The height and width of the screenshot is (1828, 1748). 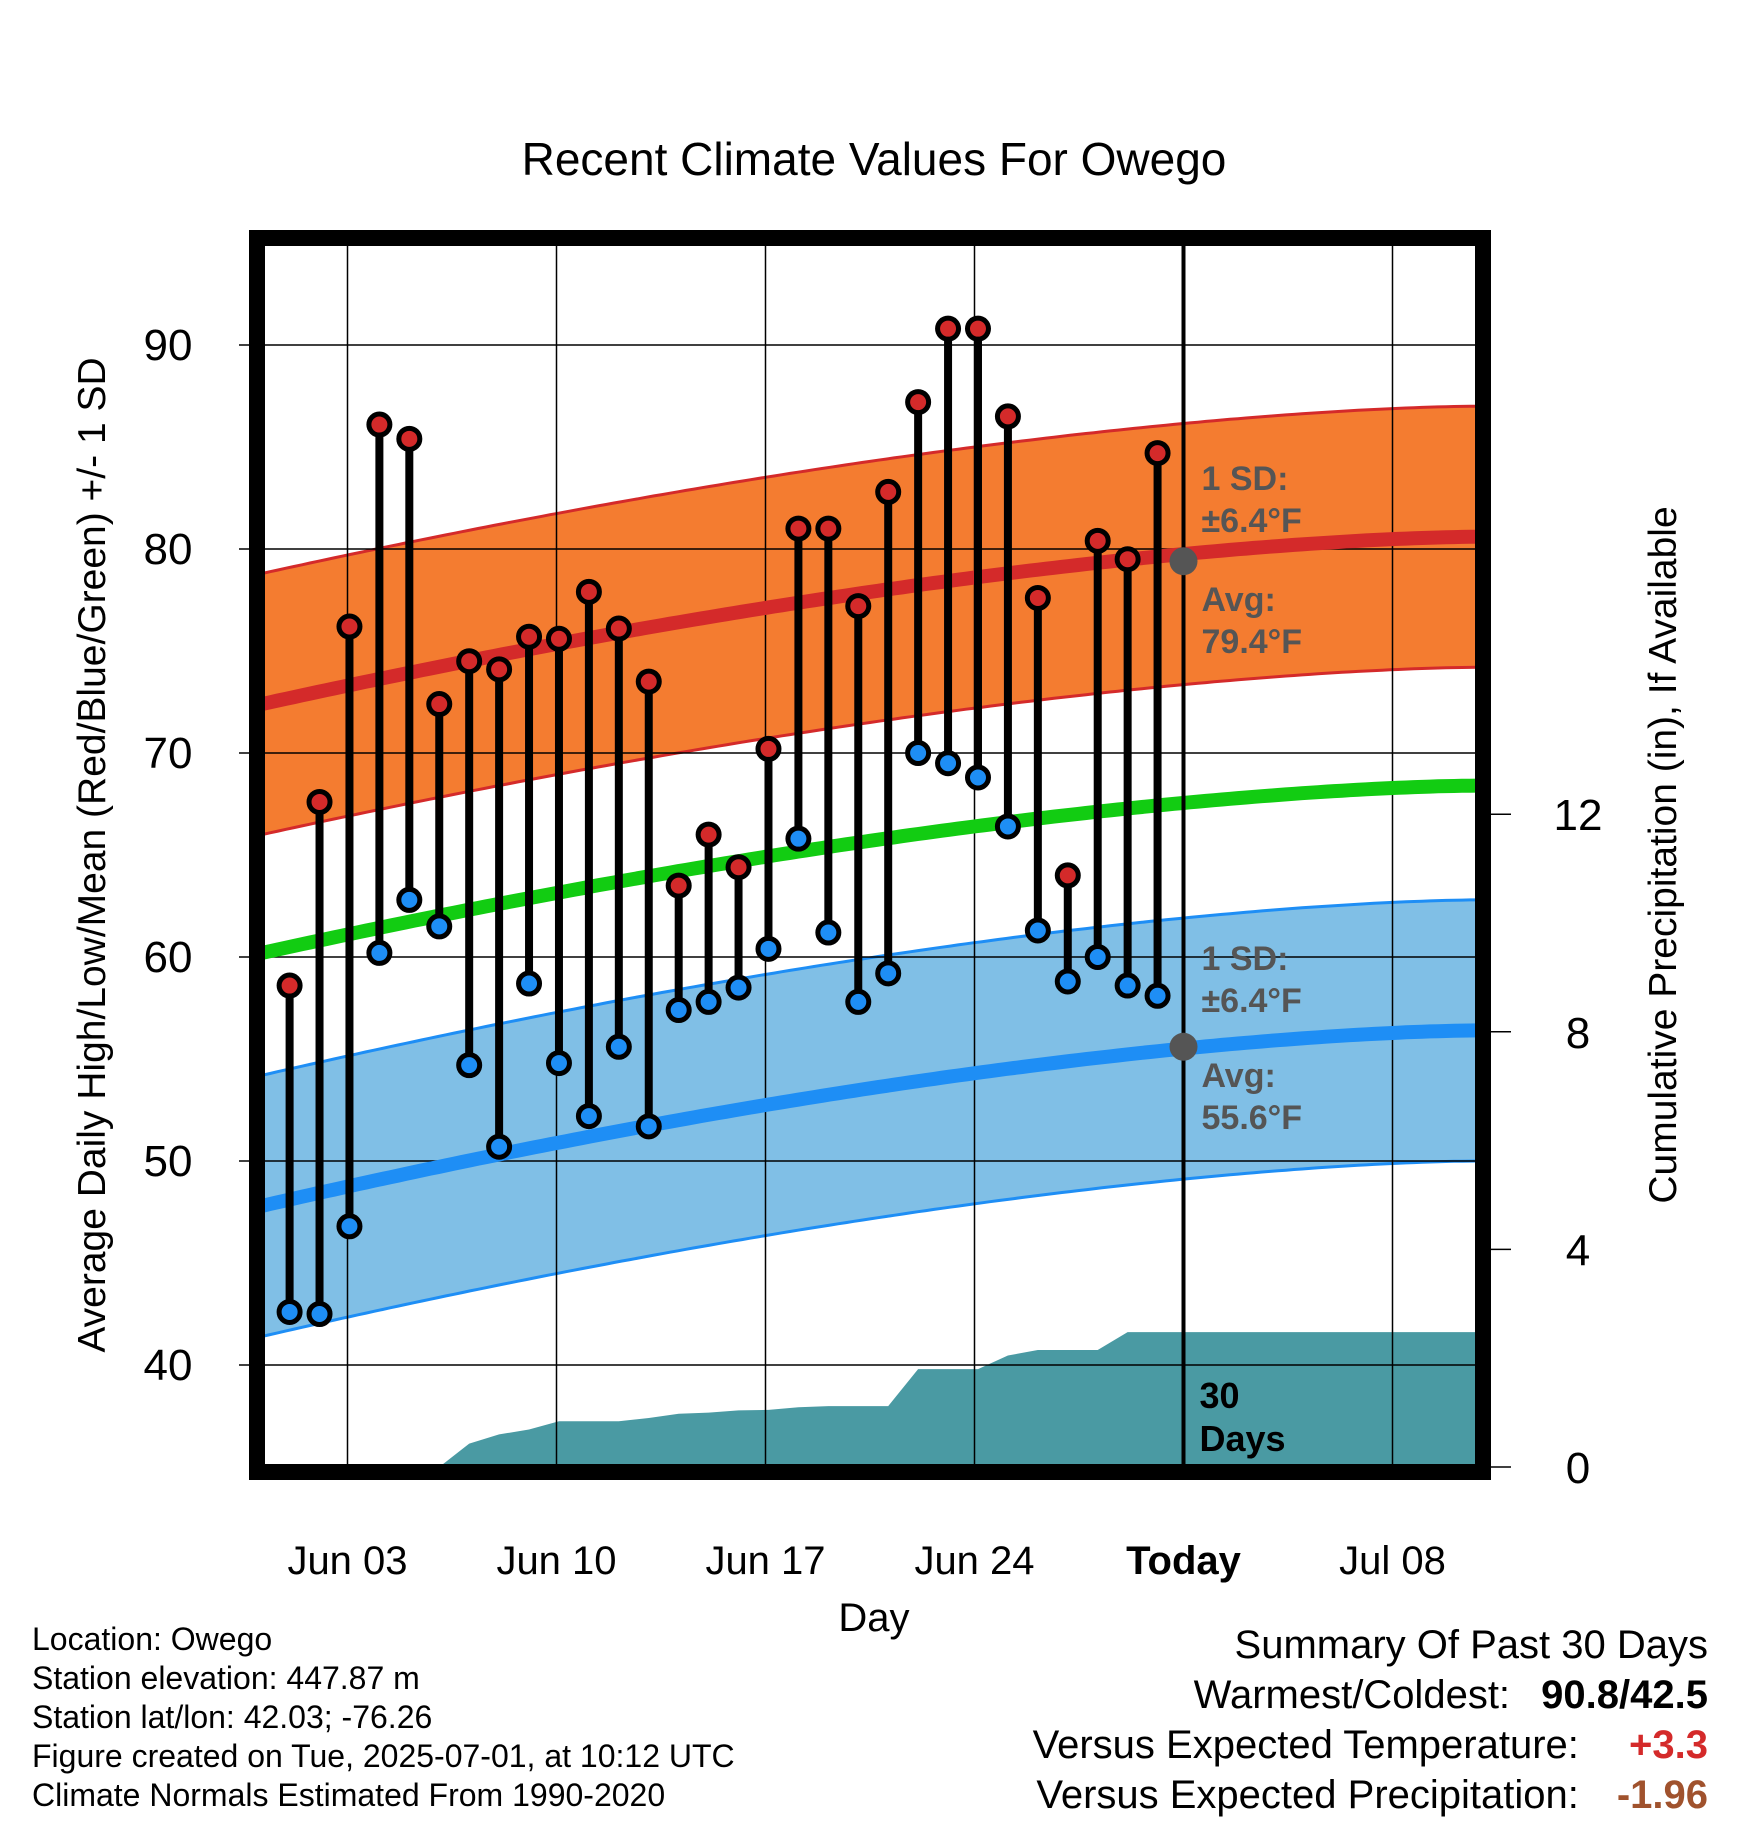 What do you see at coordinates (349, 1795) in the screenshot?
I see `normals-text: Climate Normals Estimated From 1990-2020` at bounding box center [349, 1795].